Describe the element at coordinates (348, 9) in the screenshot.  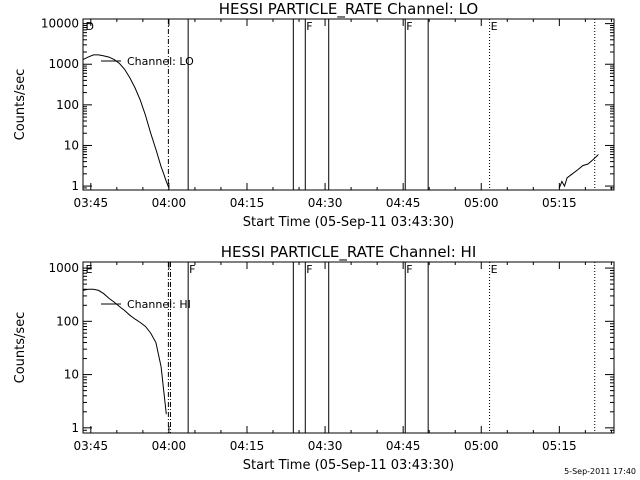
I see `chart-title: HESSI PARTICLE_RATE Channel: LO` at that location.